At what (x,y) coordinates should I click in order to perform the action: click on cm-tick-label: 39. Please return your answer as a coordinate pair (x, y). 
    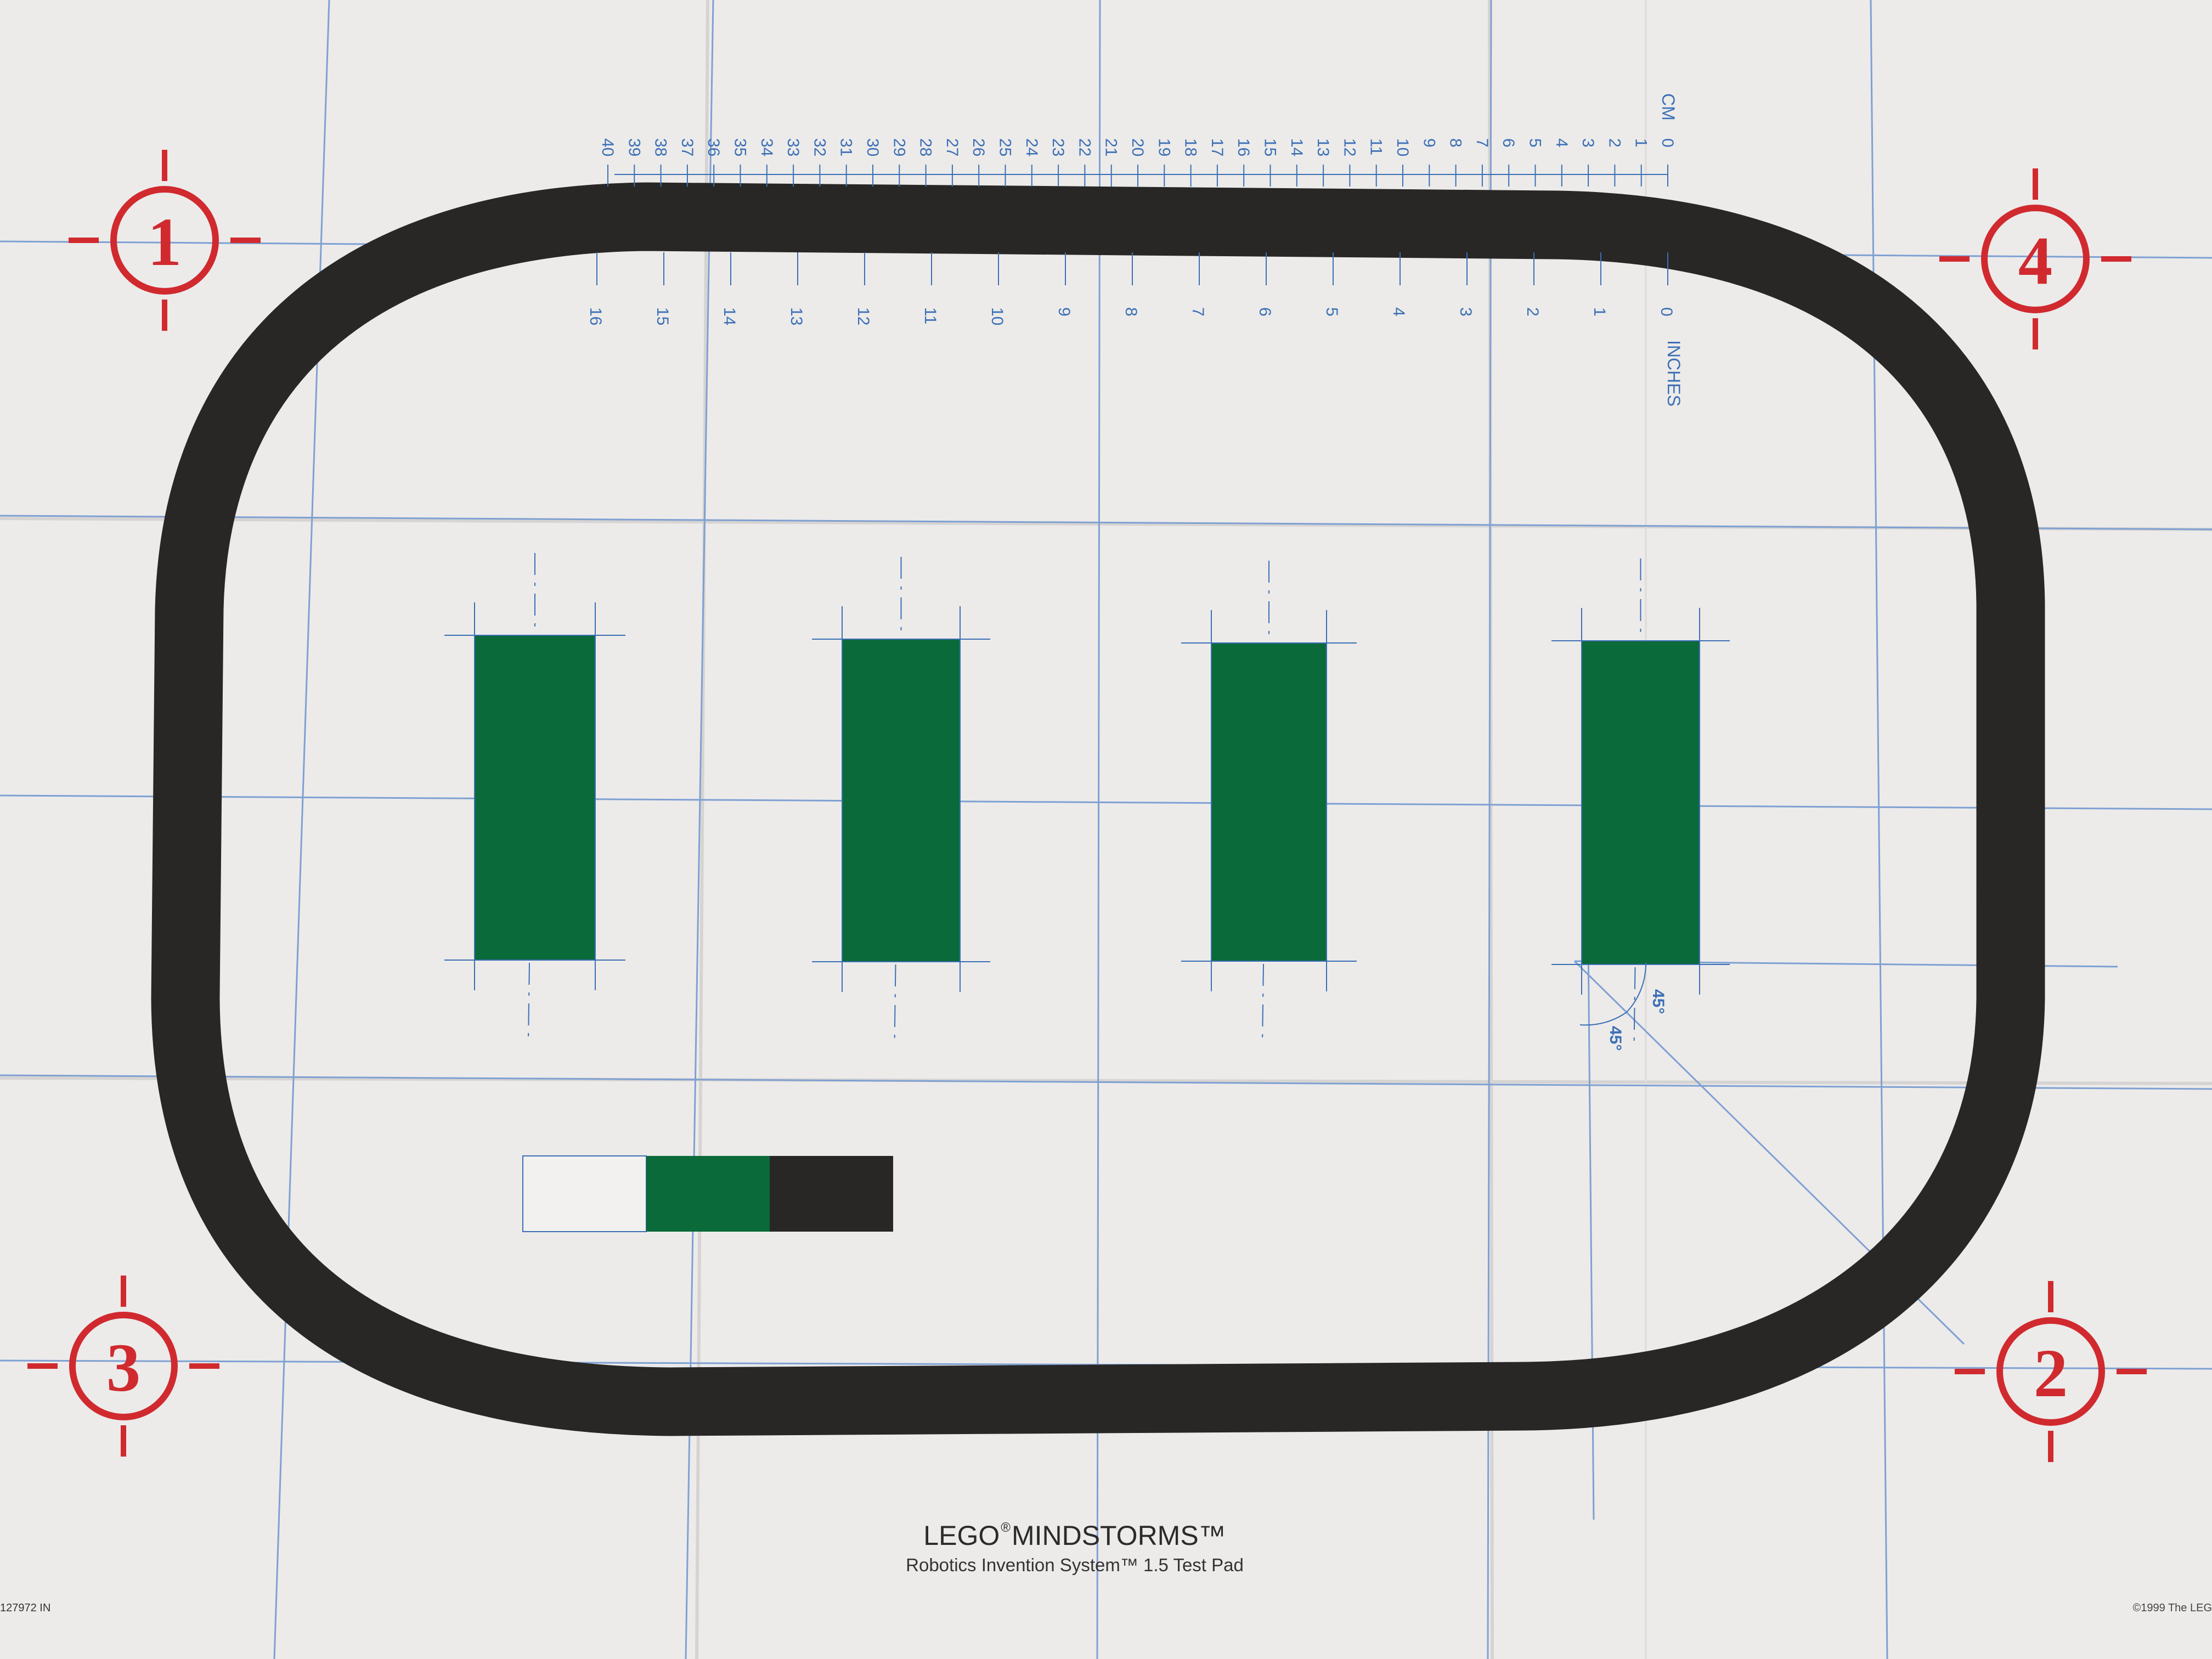
    Looking at the image, I should click on (634, 147).